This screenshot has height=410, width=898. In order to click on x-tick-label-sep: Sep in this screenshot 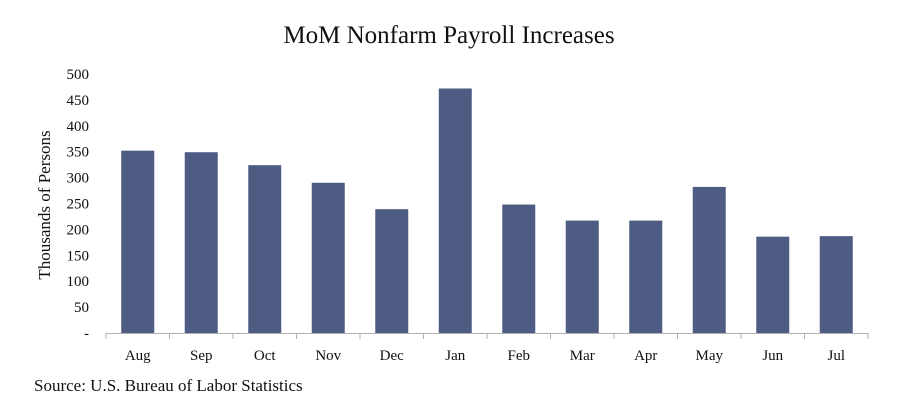, I will do `click(201, 356)`.